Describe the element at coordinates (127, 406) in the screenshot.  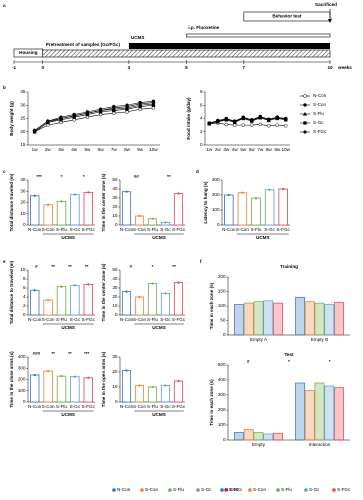
I see `x-tick-label: N-Con` at that location.